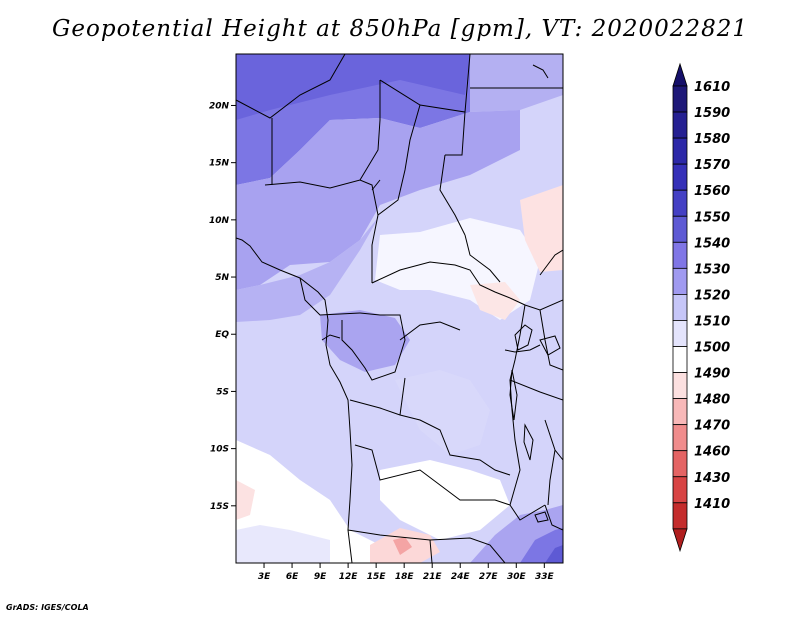 The image size is (800, 618). Describe the element at coordinates (712, 139) in the screenshot. I see `colorbar-label: 1580` at that location.